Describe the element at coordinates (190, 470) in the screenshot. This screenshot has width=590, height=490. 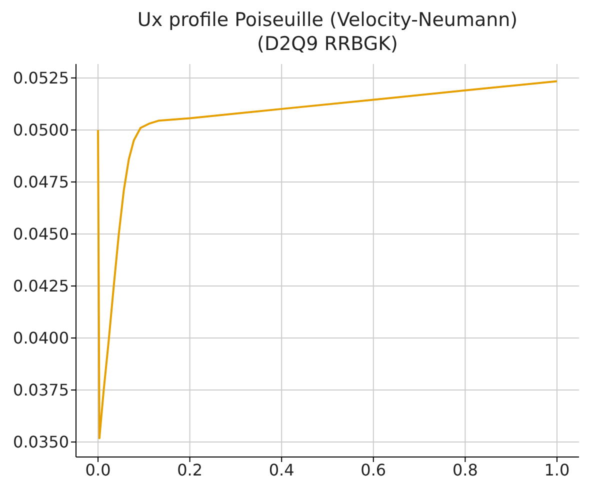
I see `x-tick-label: 0.2` at that location.